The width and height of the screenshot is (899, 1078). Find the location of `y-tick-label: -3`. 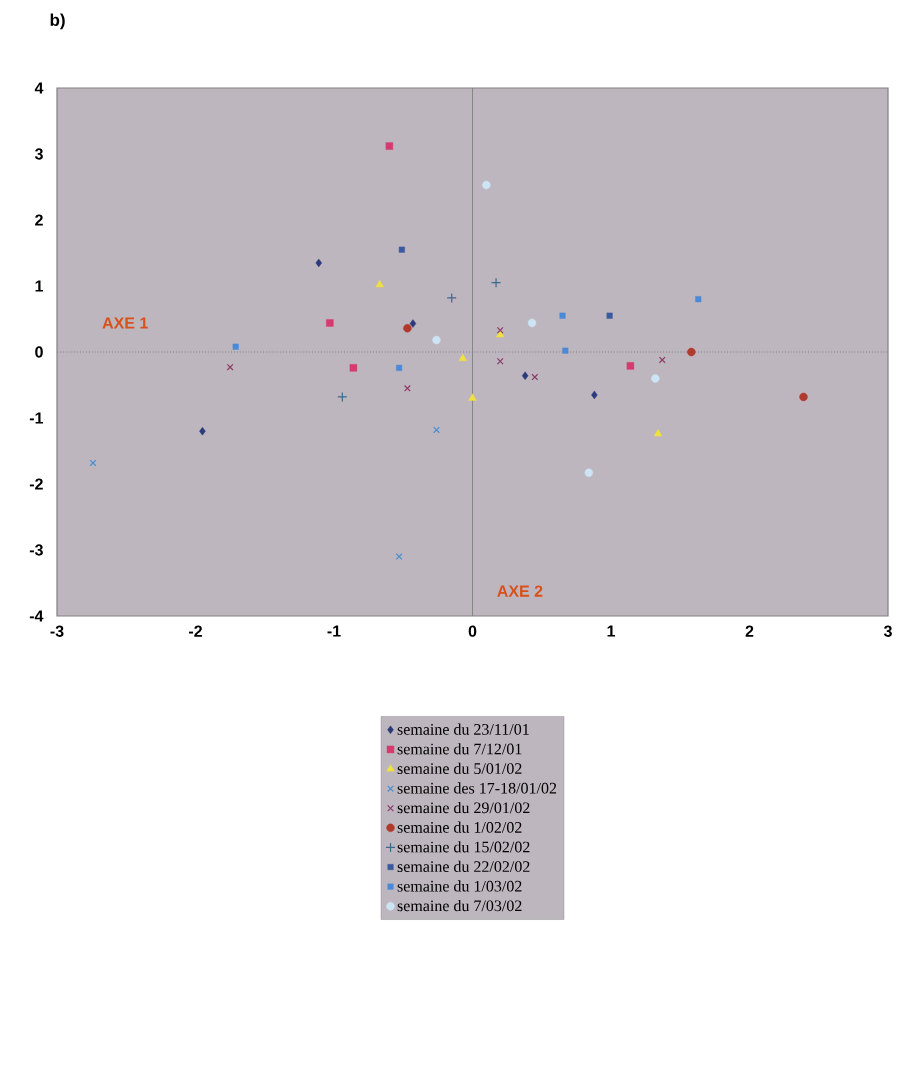

y-tick-label: -3 is located at coordinates (36, 550).